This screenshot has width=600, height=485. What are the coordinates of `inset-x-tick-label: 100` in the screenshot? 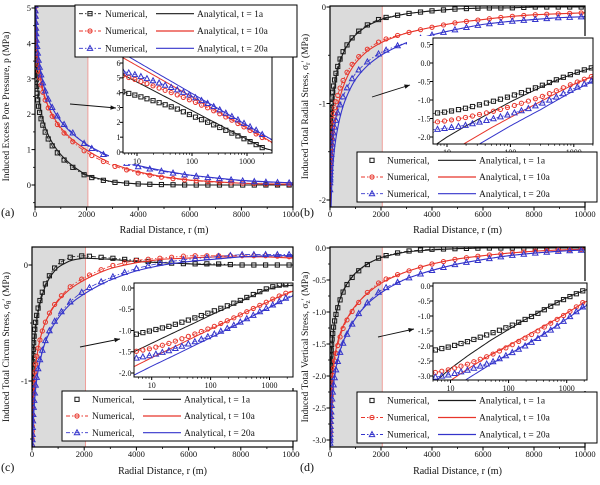 It's located at (509, 388).